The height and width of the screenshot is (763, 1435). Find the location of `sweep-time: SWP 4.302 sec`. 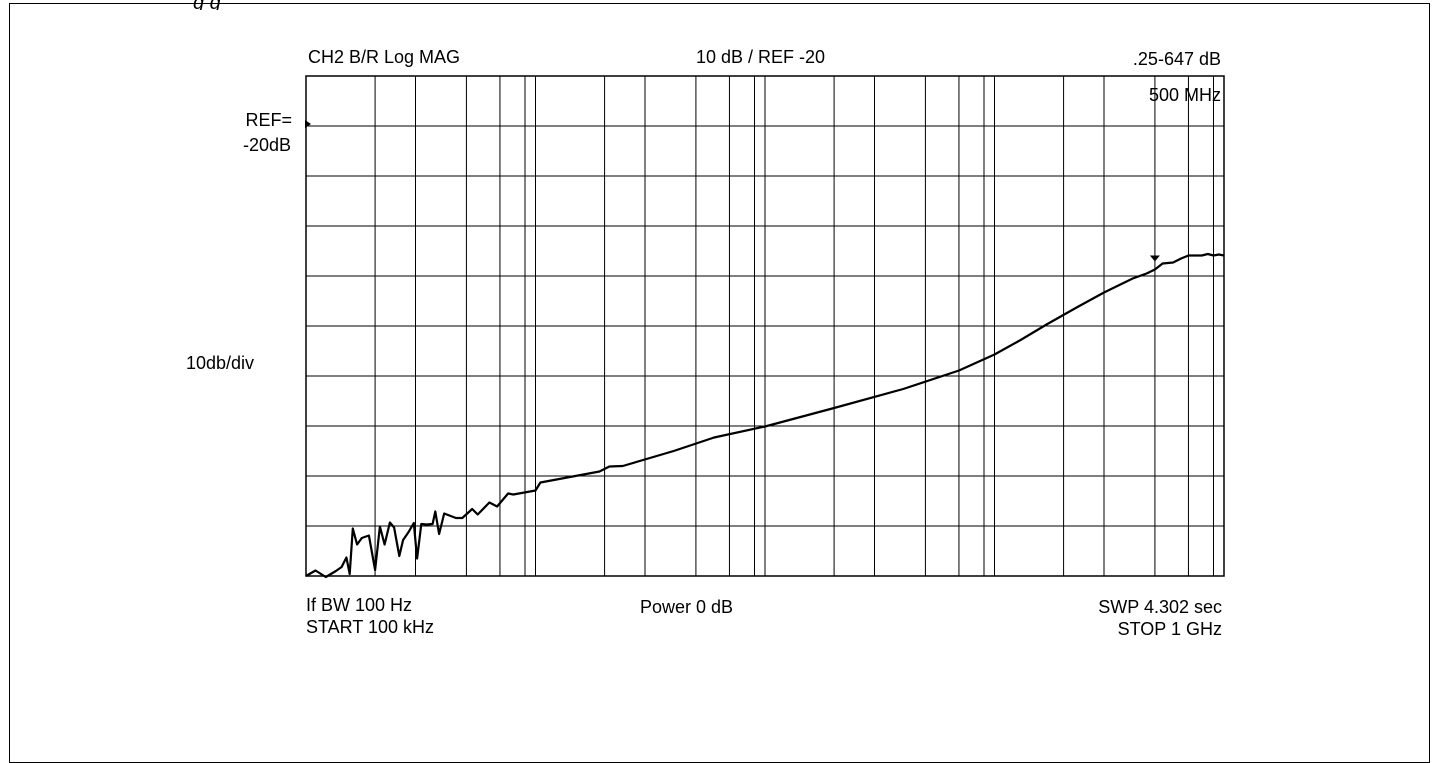

sweep-time: SWP 4.302 sec is located at coordinates (1160, 607).